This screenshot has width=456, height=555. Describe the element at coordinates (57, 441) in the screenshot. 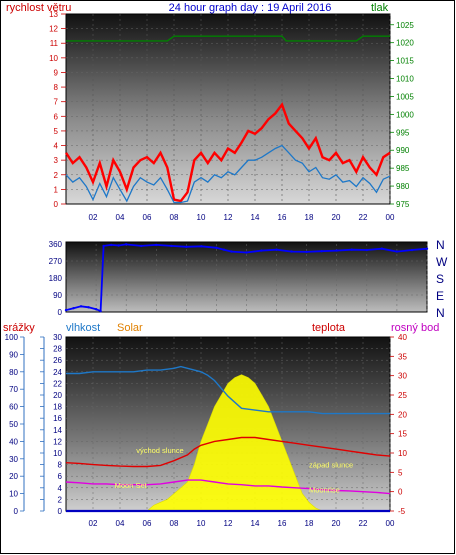

I see `humidity-tick-label: 12` at that location.